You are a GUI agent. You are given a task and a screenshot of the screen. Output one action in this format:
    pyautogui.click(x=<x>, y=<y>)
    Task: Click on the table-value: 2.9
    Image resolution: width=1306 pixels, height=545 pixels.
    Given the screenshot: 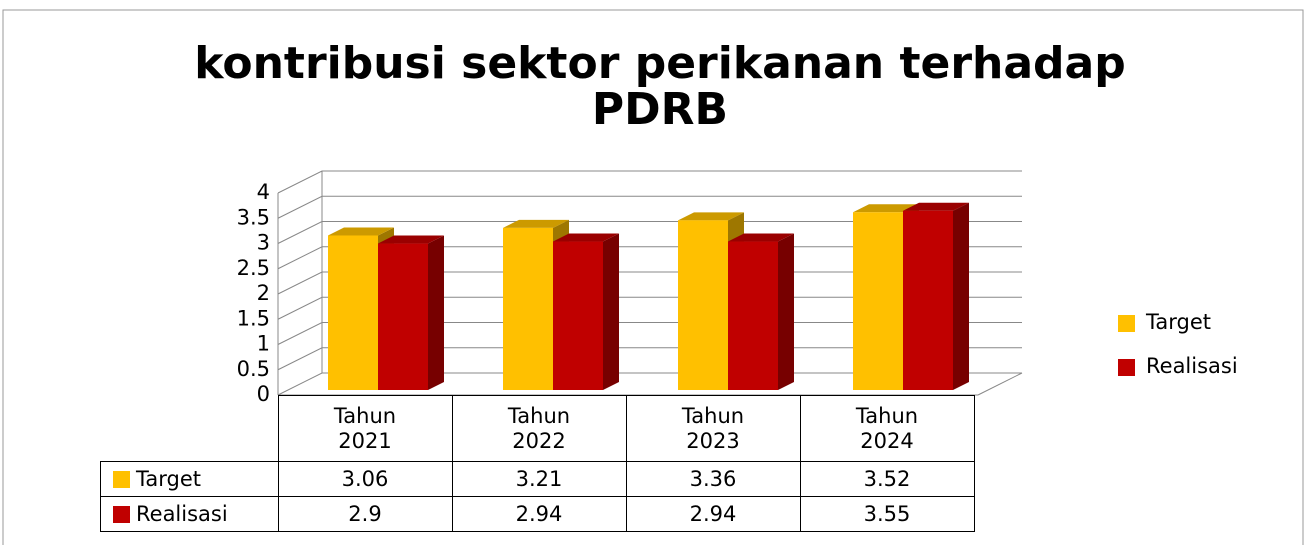 What is the action you would take?
    pyautogui.click(x=365, y=514)
    